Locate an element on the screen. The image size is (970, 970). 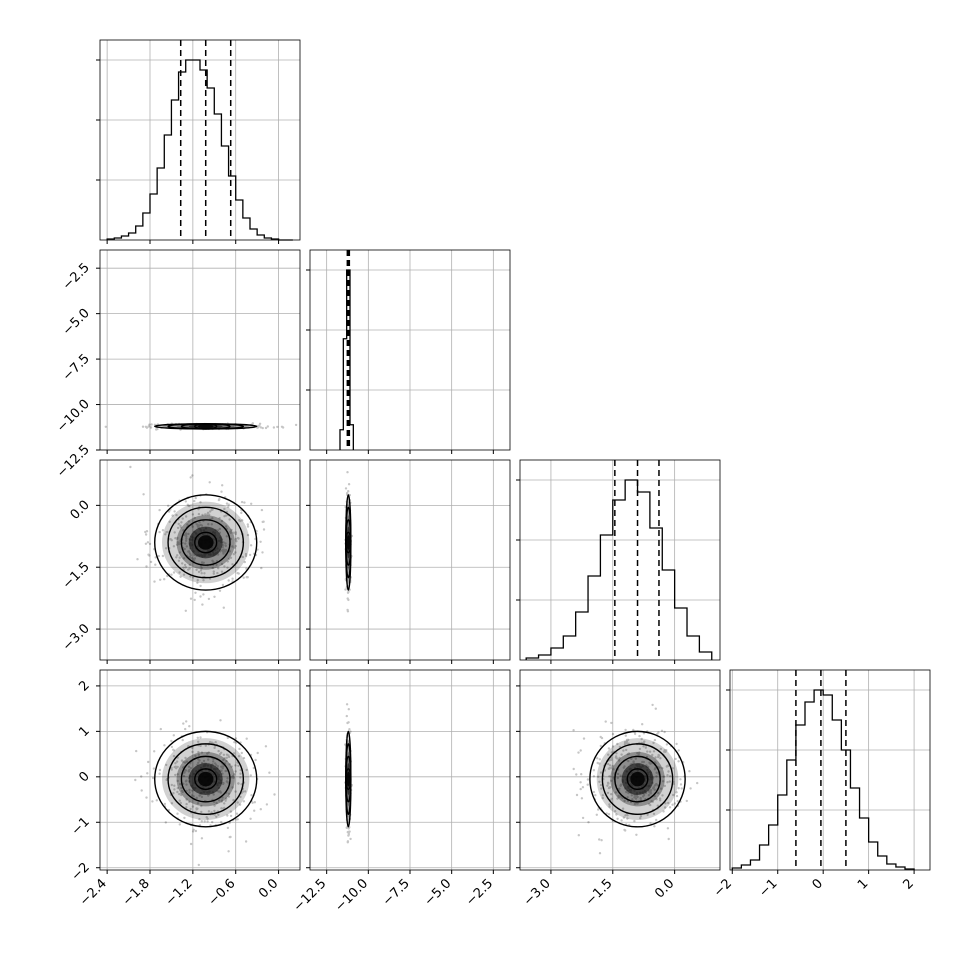
x-tick-label: −10.0 is located at coordinates (351, 895).